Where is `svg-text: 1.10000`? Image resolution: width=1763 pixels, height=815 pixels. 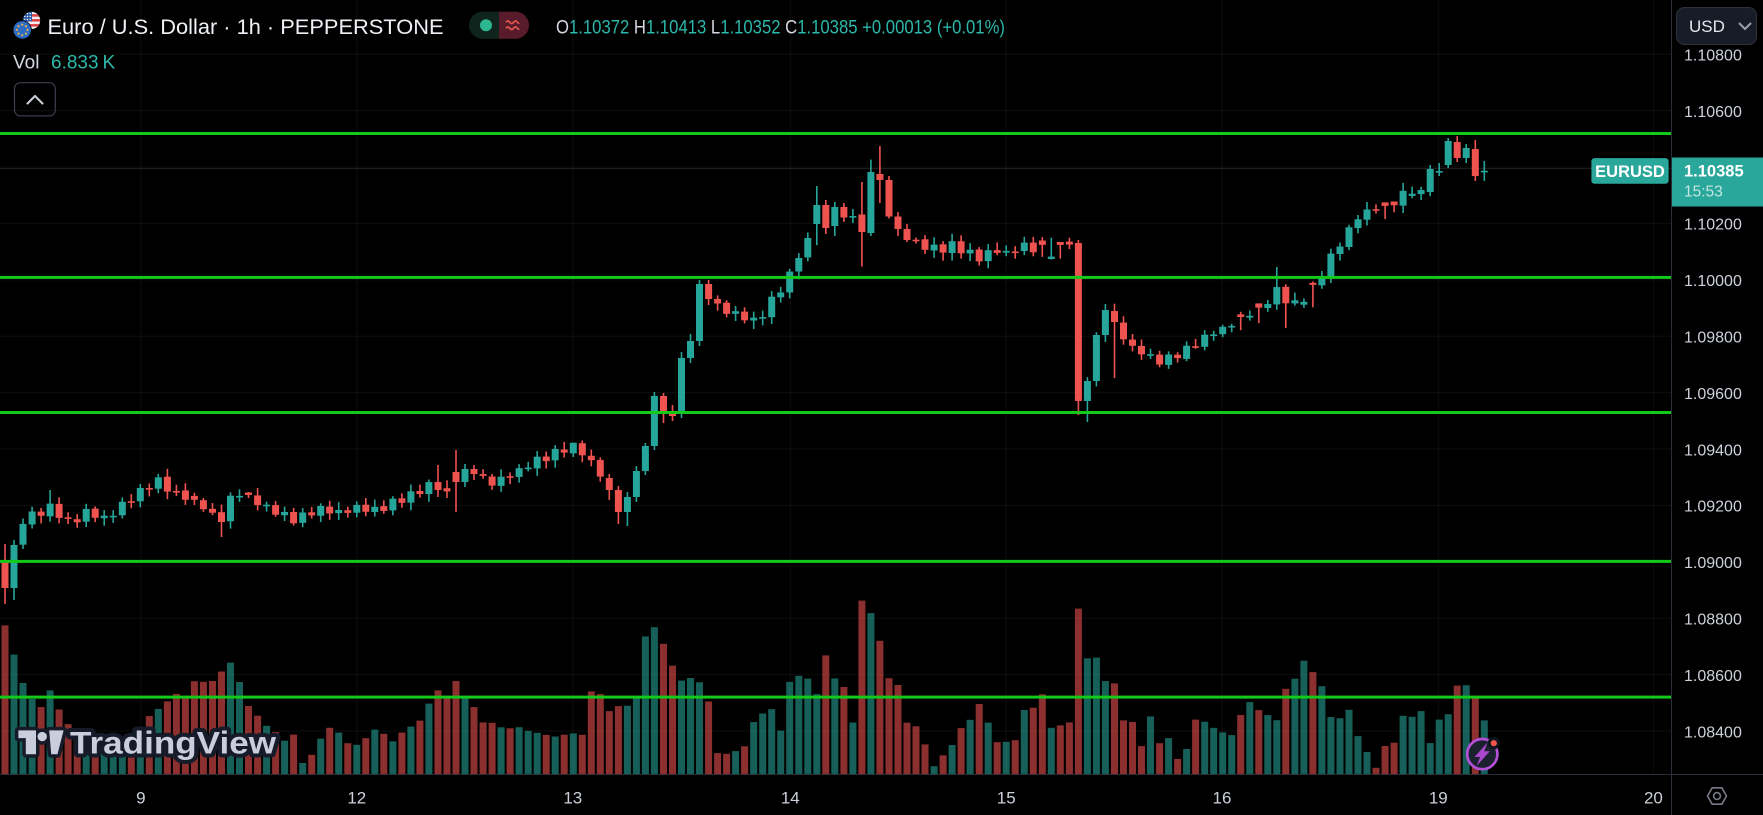
svg-text: 1.10000 is located at coordinates (1713, 281).